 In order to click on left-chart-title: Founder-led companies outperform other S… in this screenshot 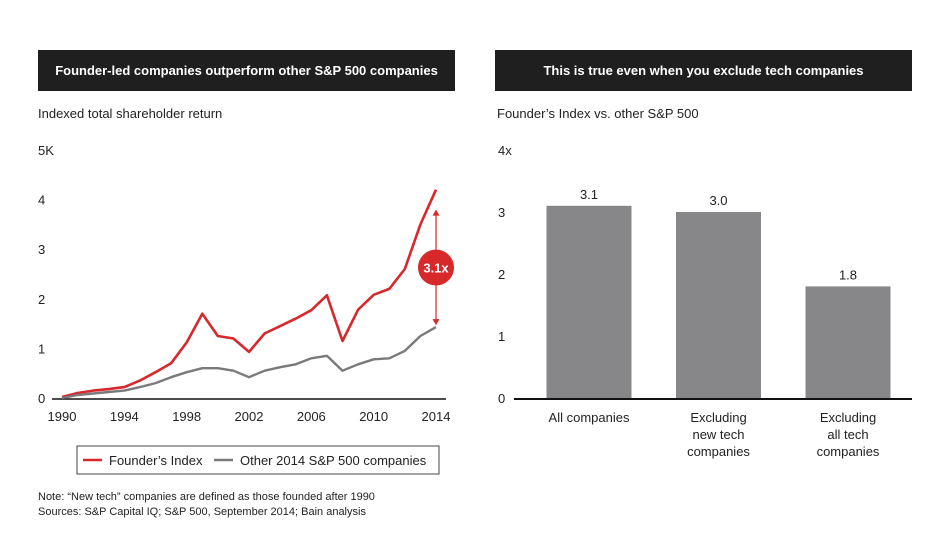, I will do `click(246, 70)`.